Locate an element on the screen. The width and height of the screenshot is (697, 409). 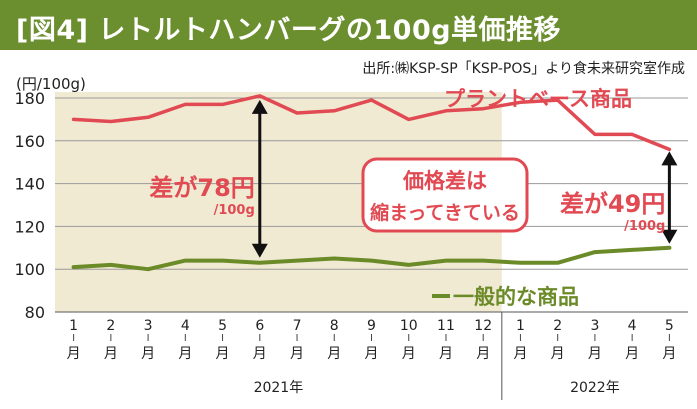
year-label: 2021年 is located at coordinates (279, 388).